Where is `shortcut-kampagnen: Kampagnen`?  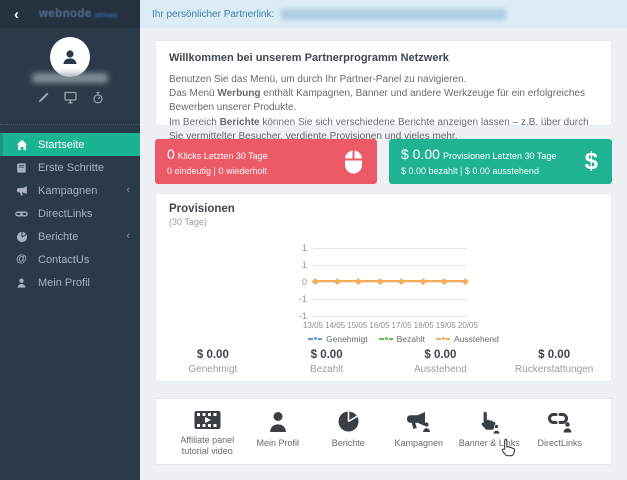 shortcut-kampagnen: Kampagnen is located at coordinates (419, 433).